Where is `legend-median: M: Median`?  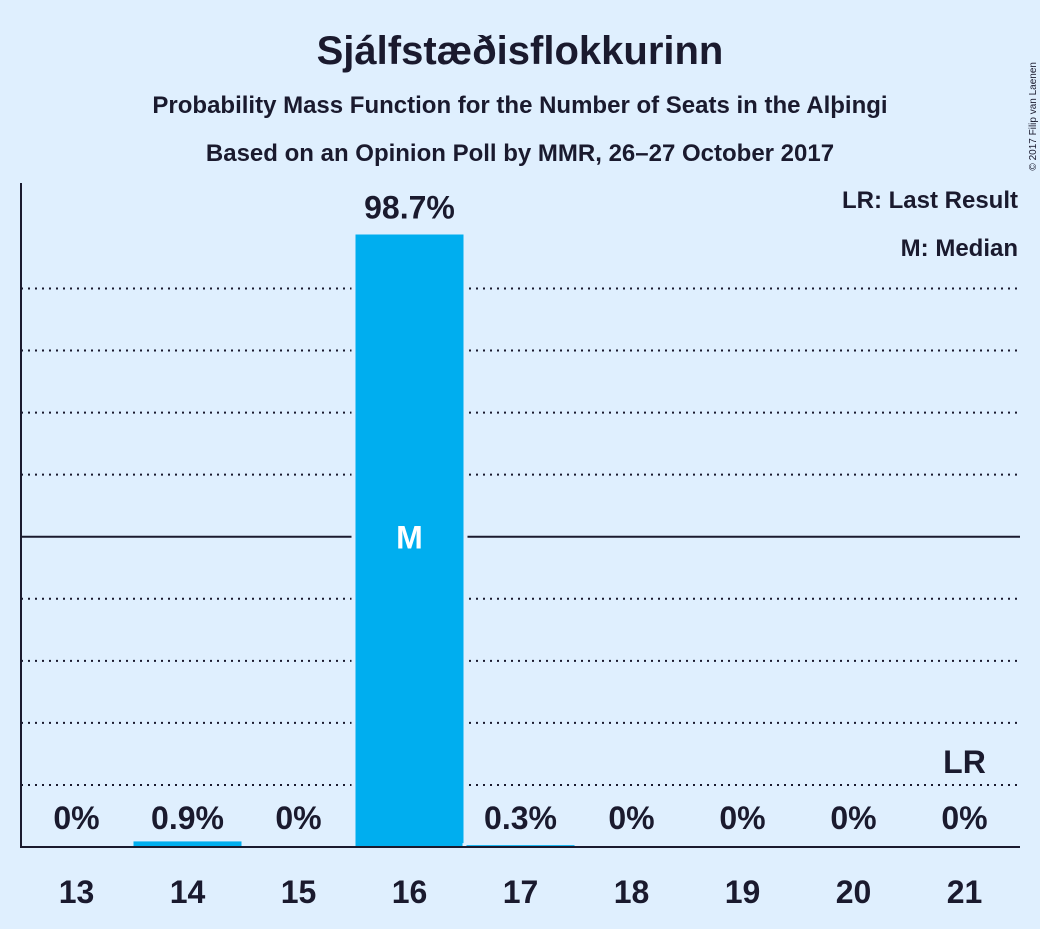 legend-median: M: Median is located at coordinates (959, 248).